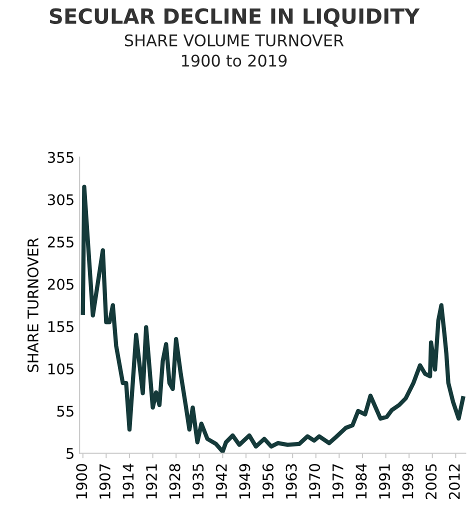 The image size is (468, 524). What do you see at coordinates (408, 481) in the screenshot?
I see `x-tick-label: 1998` at bounding box center [408, 481].